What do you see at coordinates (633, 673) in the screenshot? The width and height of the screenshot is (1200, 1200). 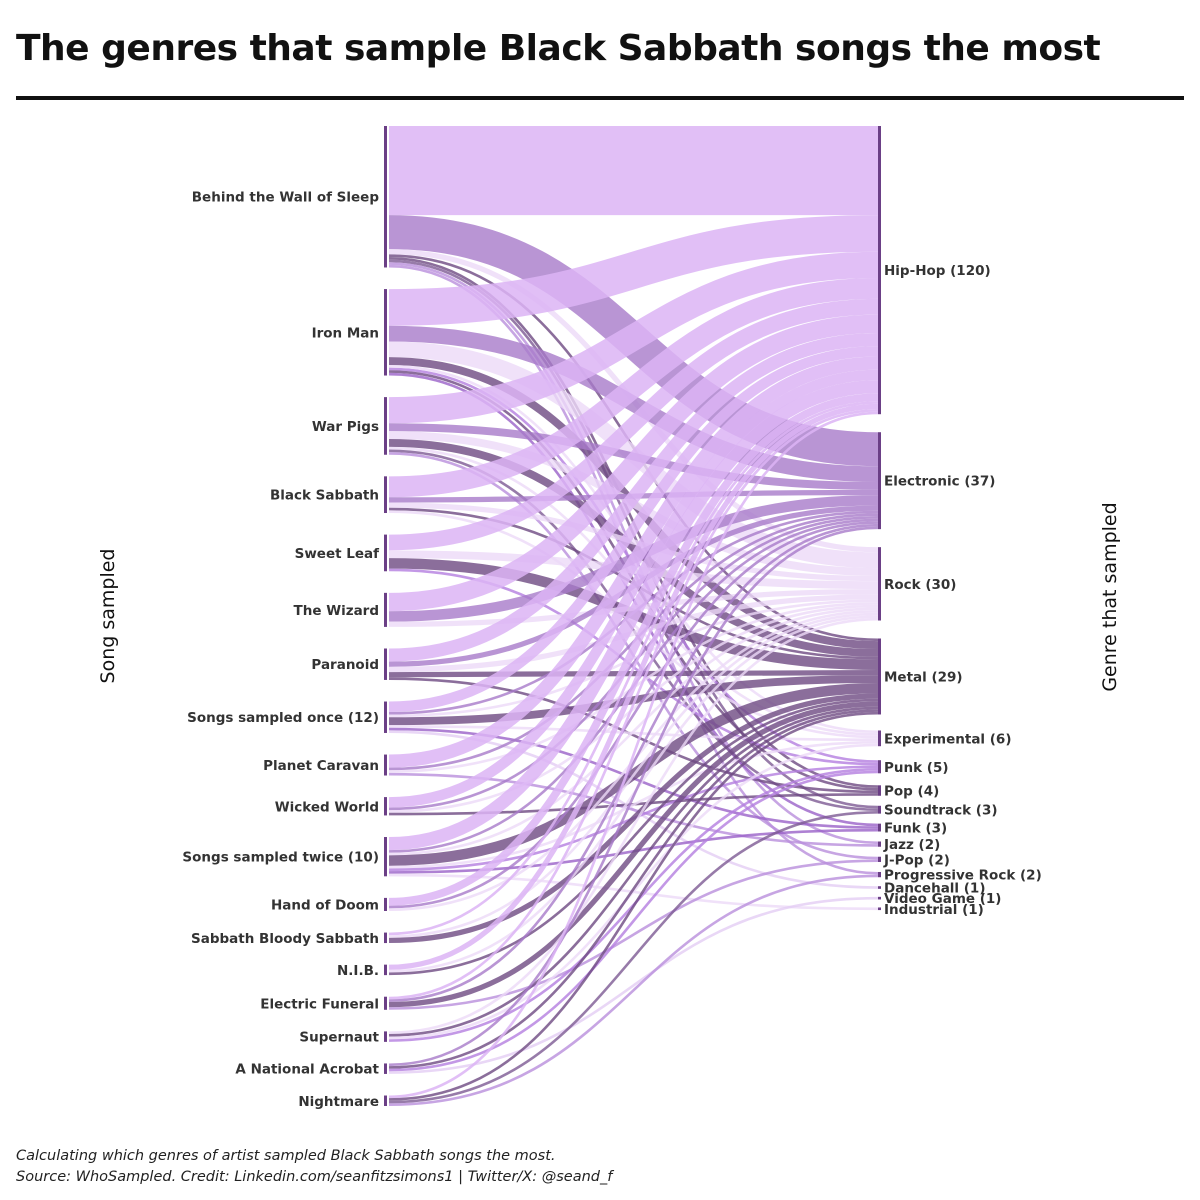 I see `link-paranoid-to-metal` at bounding box center [633, 673].